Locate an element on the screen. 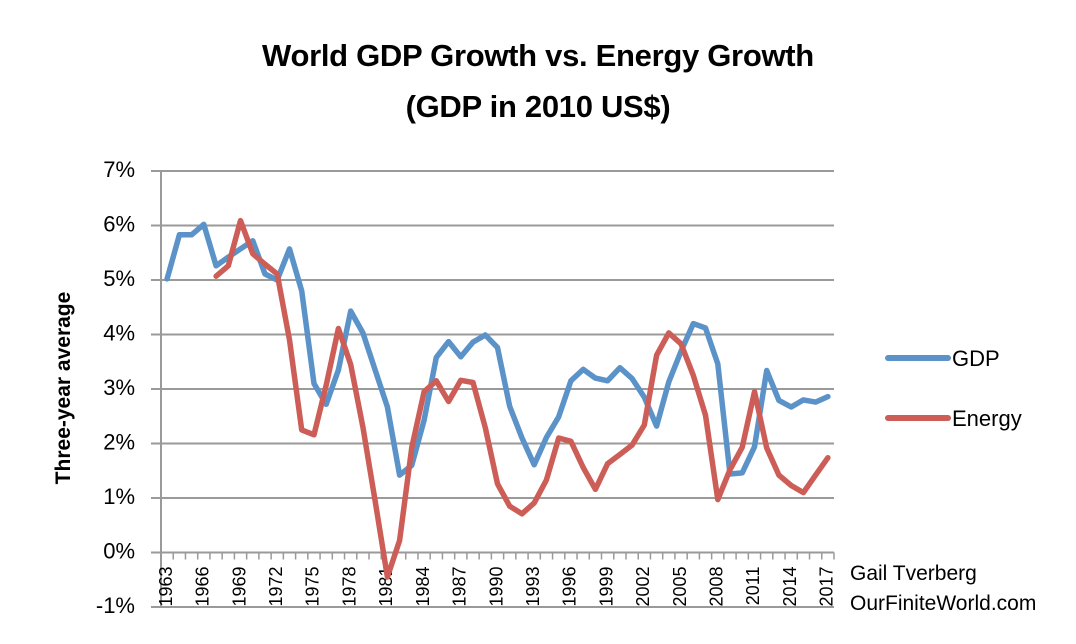  x-tick-label: 2002 is located at coordinates (643, 587).